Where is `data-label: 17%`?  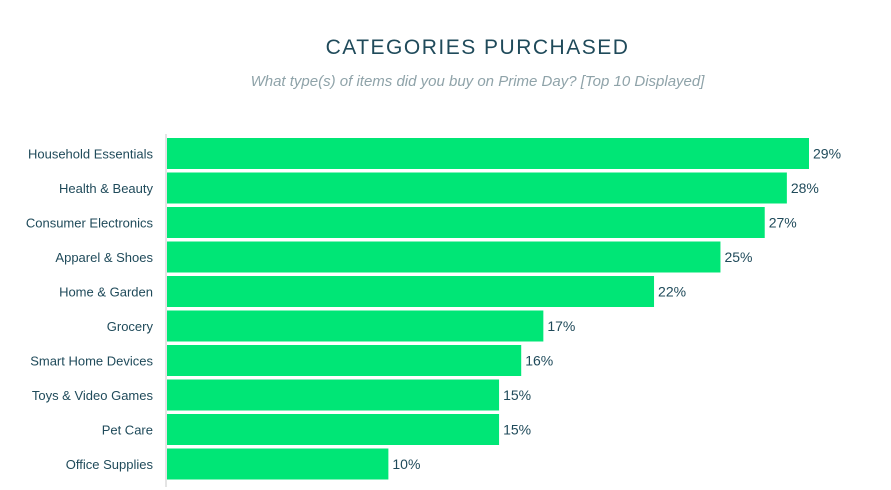
data-label: 17% is located at coordinates (561, 326).